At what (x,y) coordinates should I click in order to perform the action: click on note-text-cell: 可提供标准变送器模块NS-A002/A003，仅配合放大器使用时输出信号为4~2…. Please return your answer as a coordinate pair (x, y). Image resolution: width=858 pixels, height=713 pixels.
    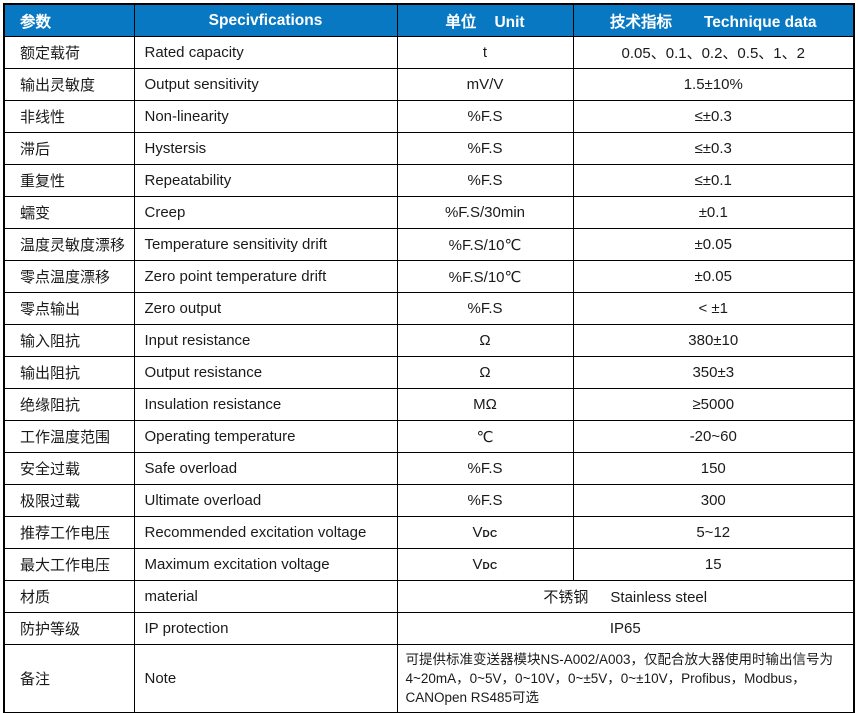
    Looking at the image, I should click on (625, 678).